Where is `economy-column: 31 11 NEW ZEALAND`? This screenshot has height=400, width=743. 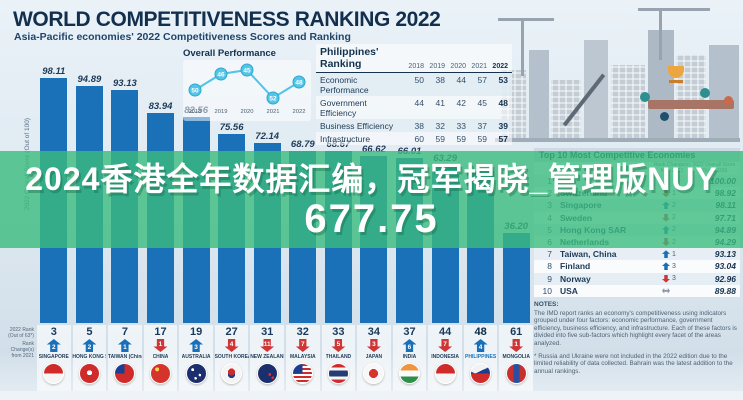 economy-column: 31 11 NEW ZEALAND is located at coordinates (267, 358).